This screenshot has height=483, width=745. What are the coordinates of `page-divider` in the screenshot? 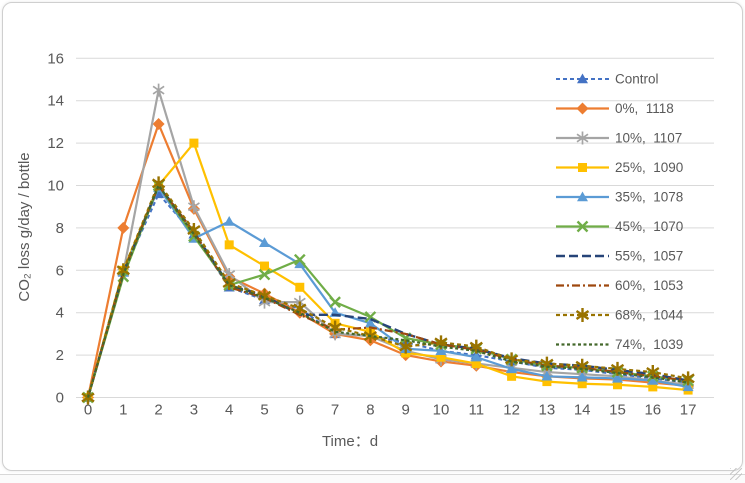 It's located at (372, 474).